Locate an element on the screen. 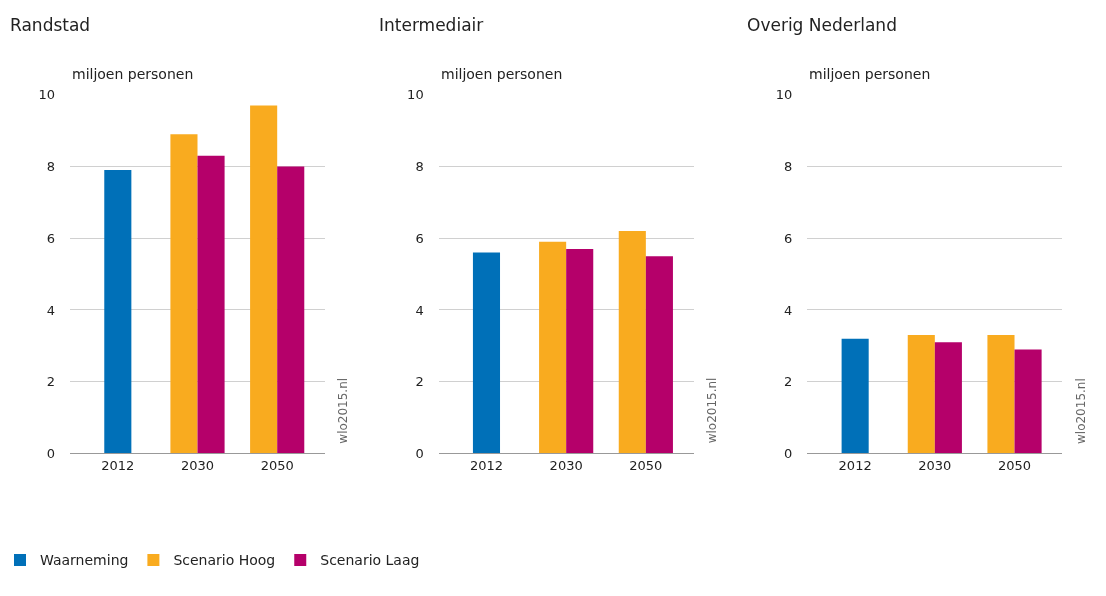 The width and height of the screenshot is (1106, 596). legend-label: Scenario Hoog is located at coordinates (224, 560).